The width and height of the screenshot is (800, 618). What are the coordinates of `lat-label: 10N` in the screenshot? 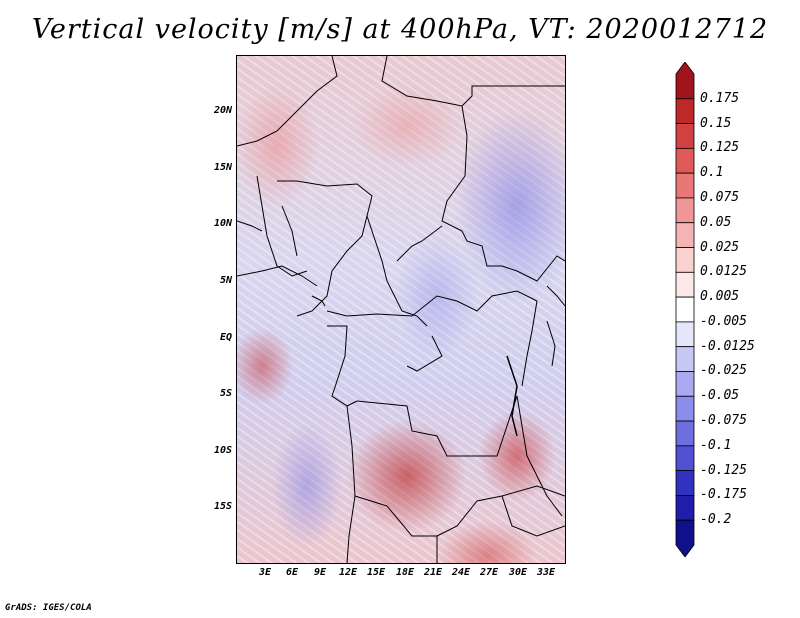 It's located at (222, 223).